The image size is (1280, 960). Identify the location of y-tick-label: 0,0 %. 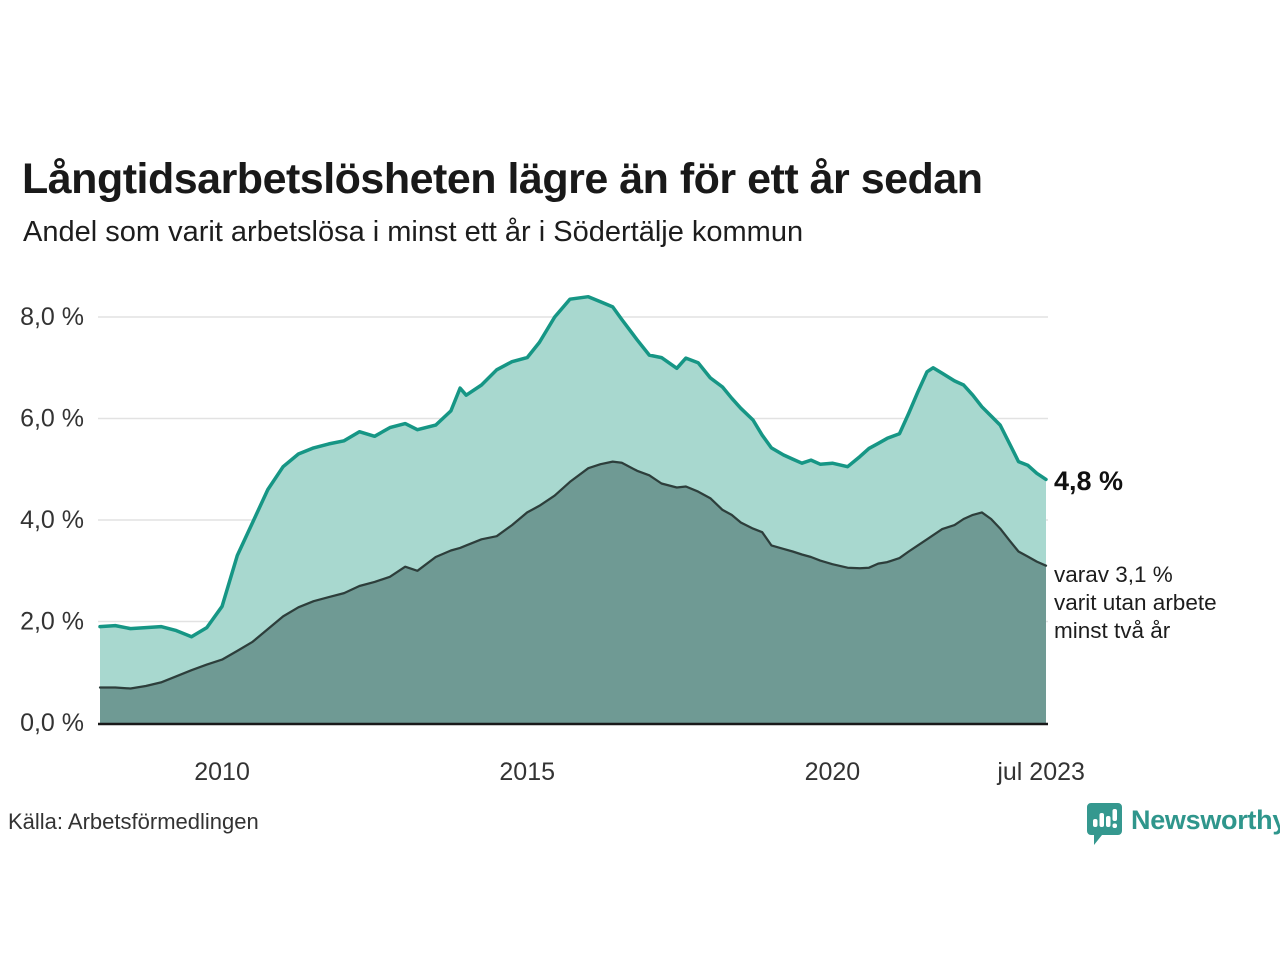
(52, 723).